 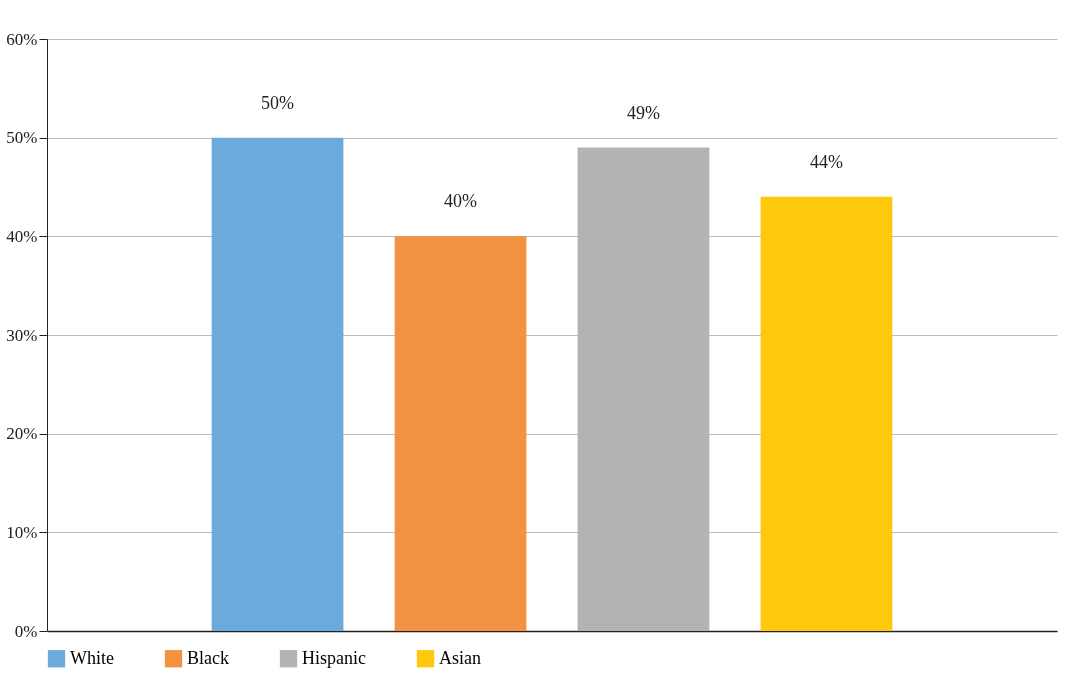 I want to click on y-tick-label: 60%, so click(x=22, y=39).